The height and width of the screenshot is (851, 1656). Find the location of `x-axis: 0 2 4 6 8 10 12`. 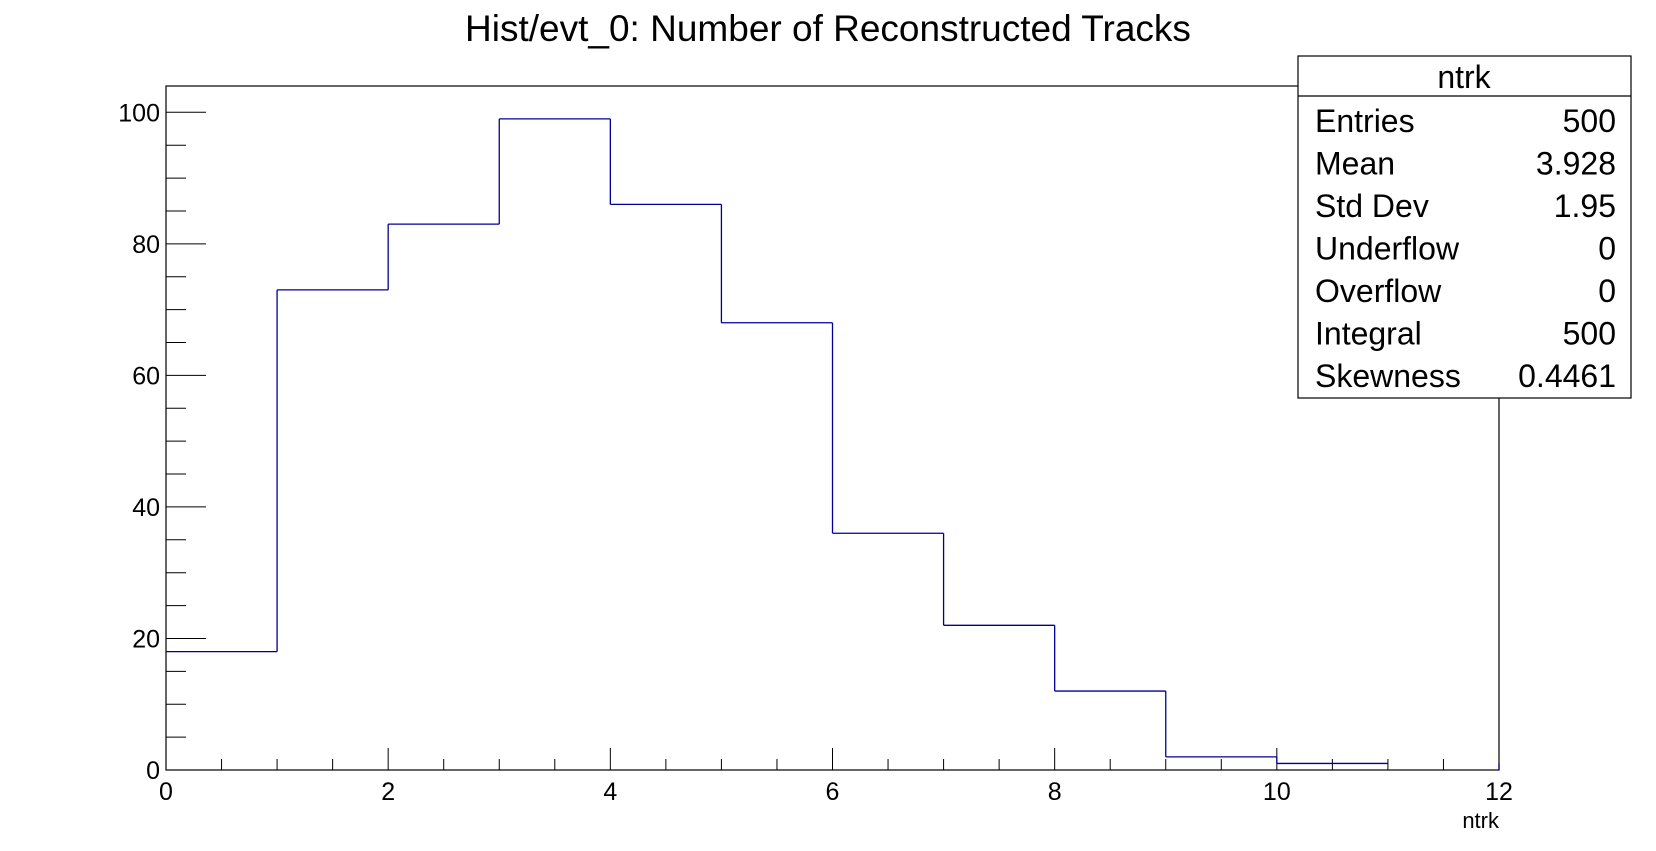

x-axis: 0 2 4 6 8 10 12 is located at coordinates (836, 777).